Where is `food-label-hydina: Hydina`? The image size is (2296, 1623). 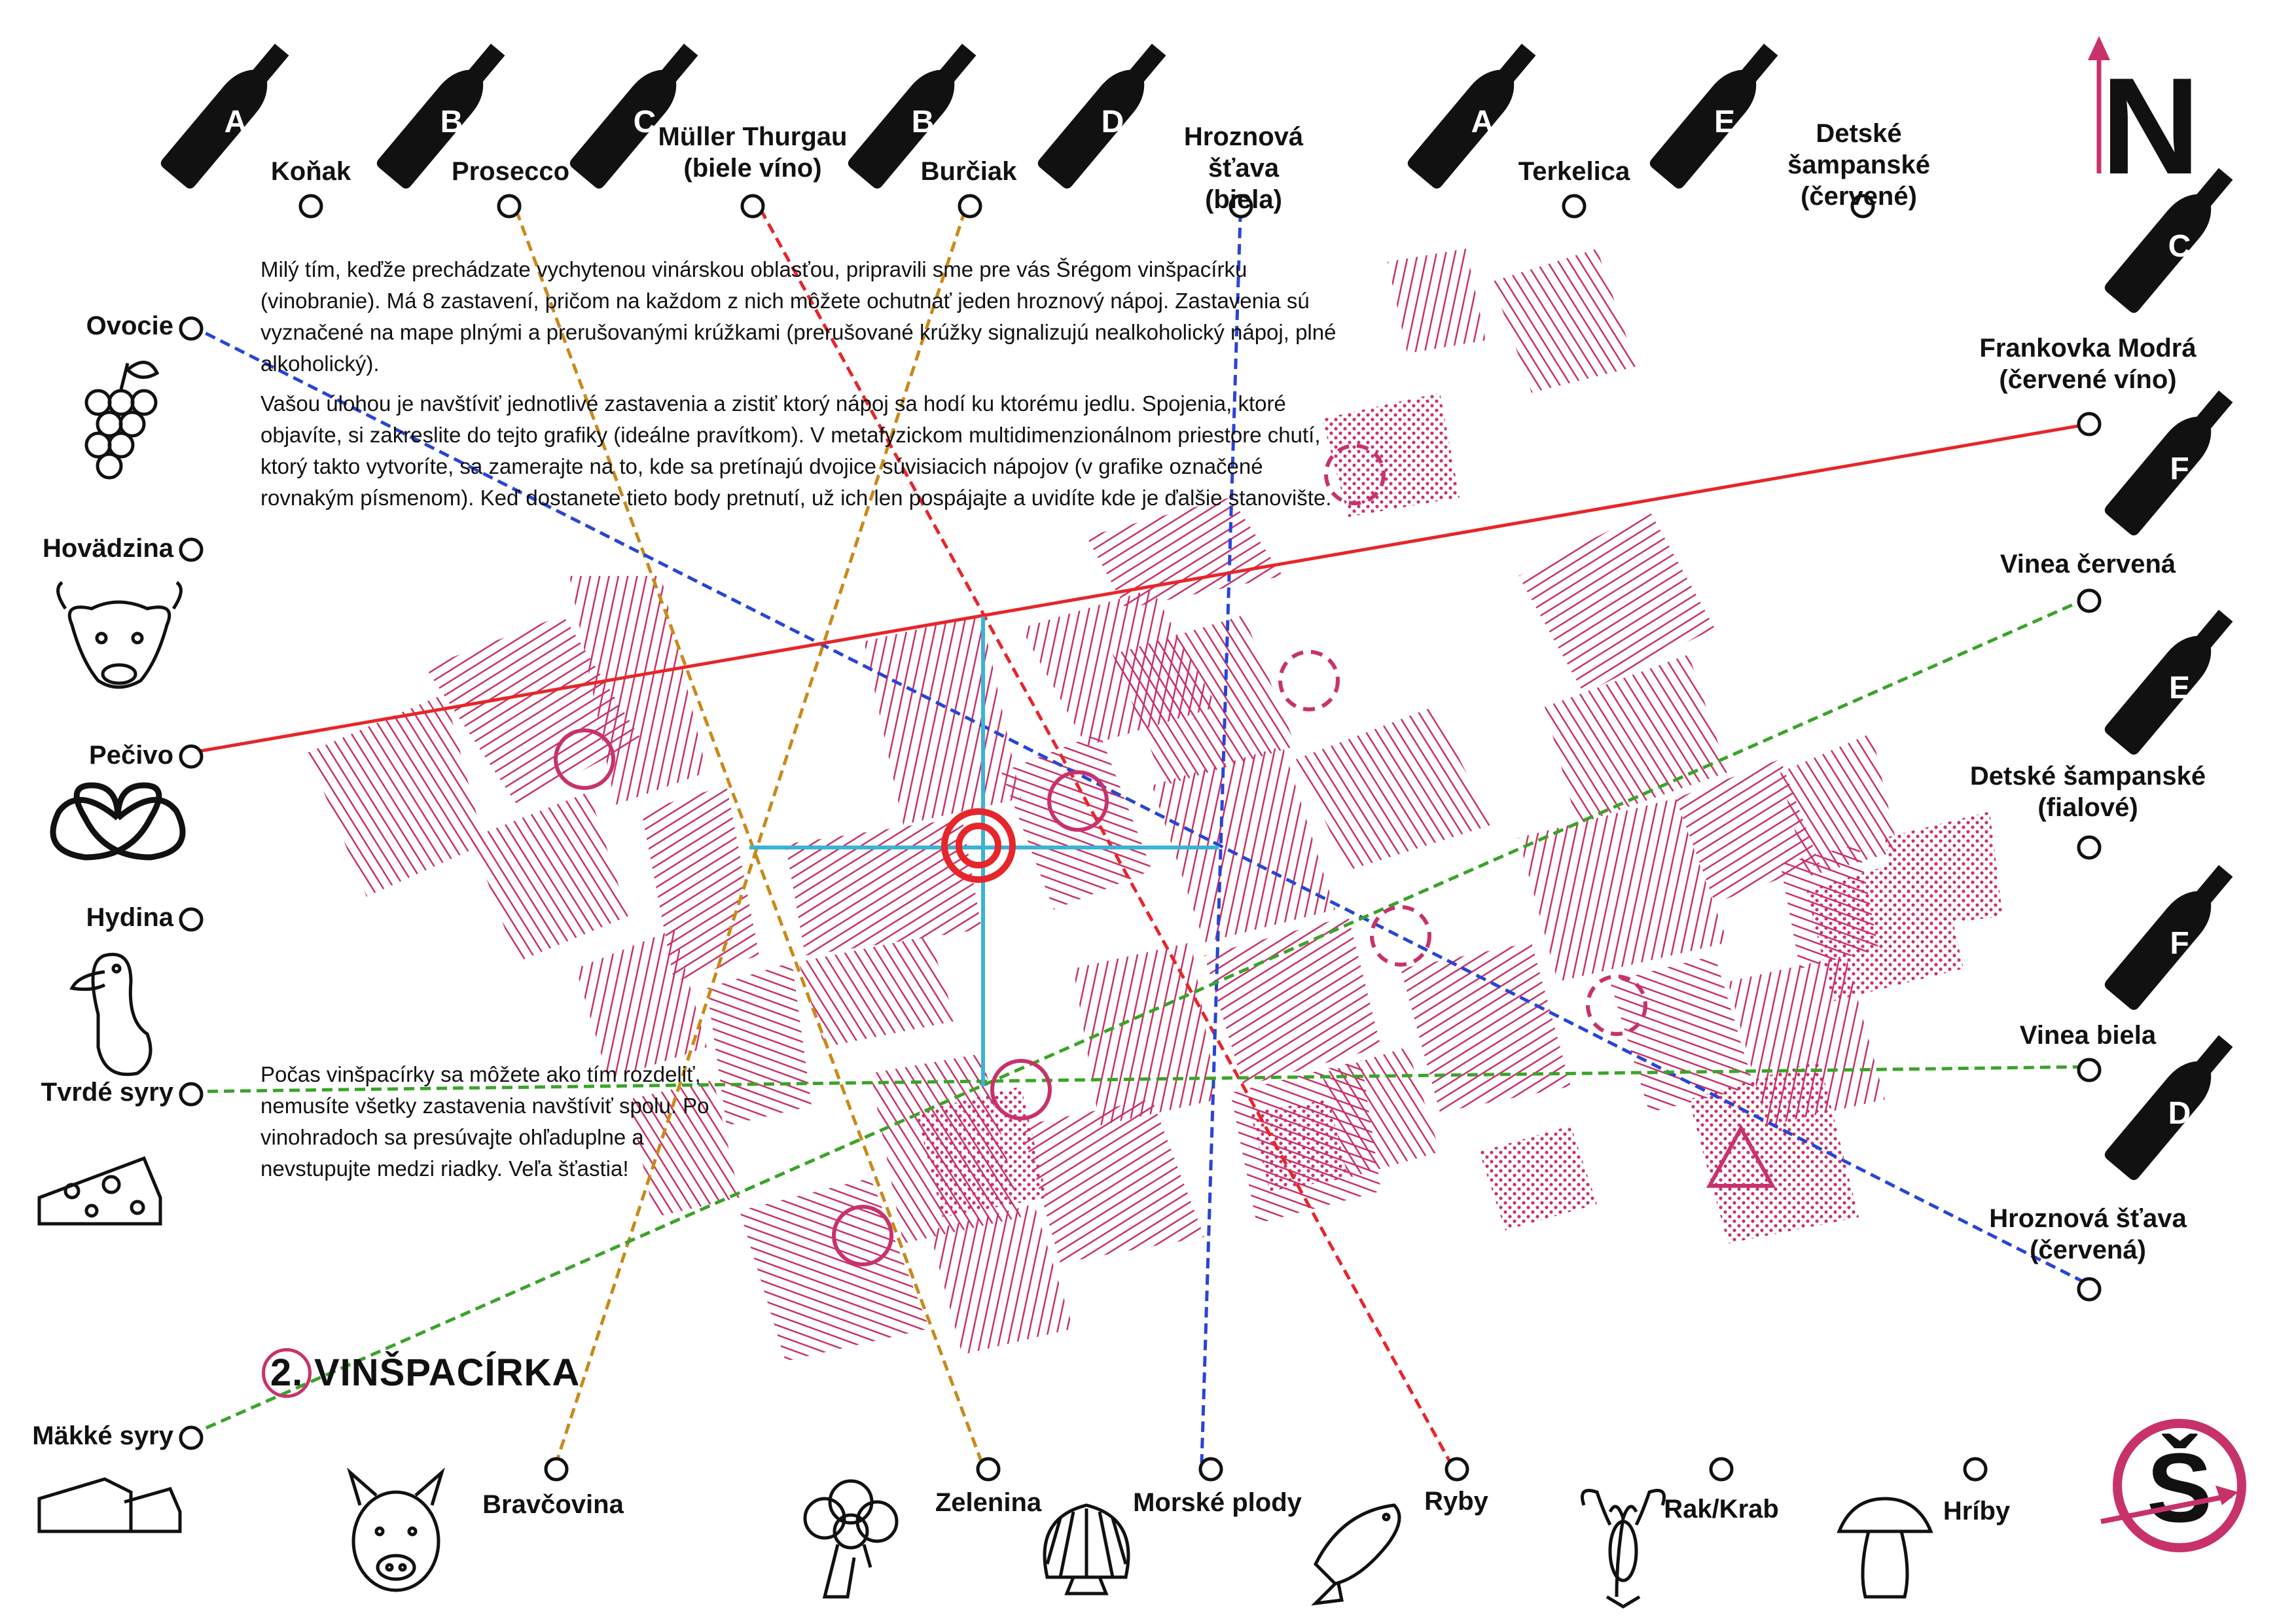 food-label-hydina: Hydina is located at coordinates (129, 918).